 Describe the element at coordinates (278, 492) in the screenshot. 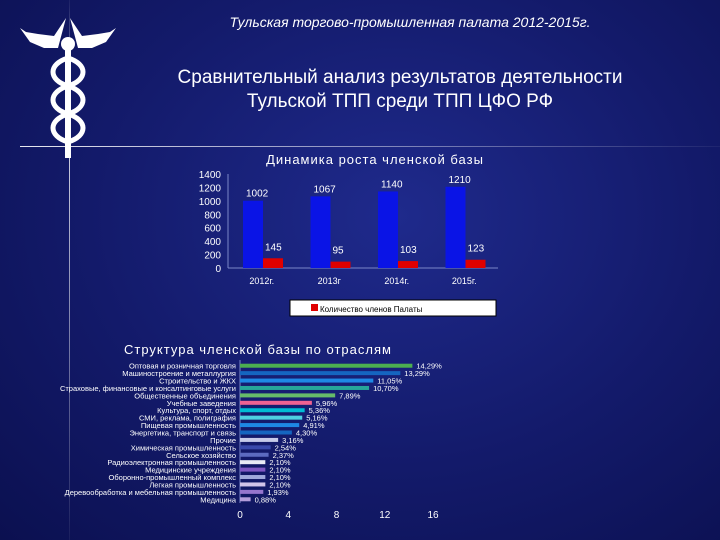

I see `industry-value-label: 1,93%` at that location.